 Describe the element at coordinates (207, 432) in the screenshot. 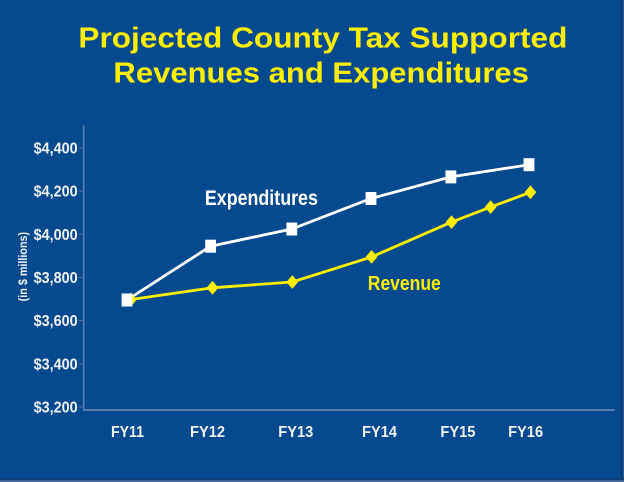

I see `svg-text: FY12` at that location.